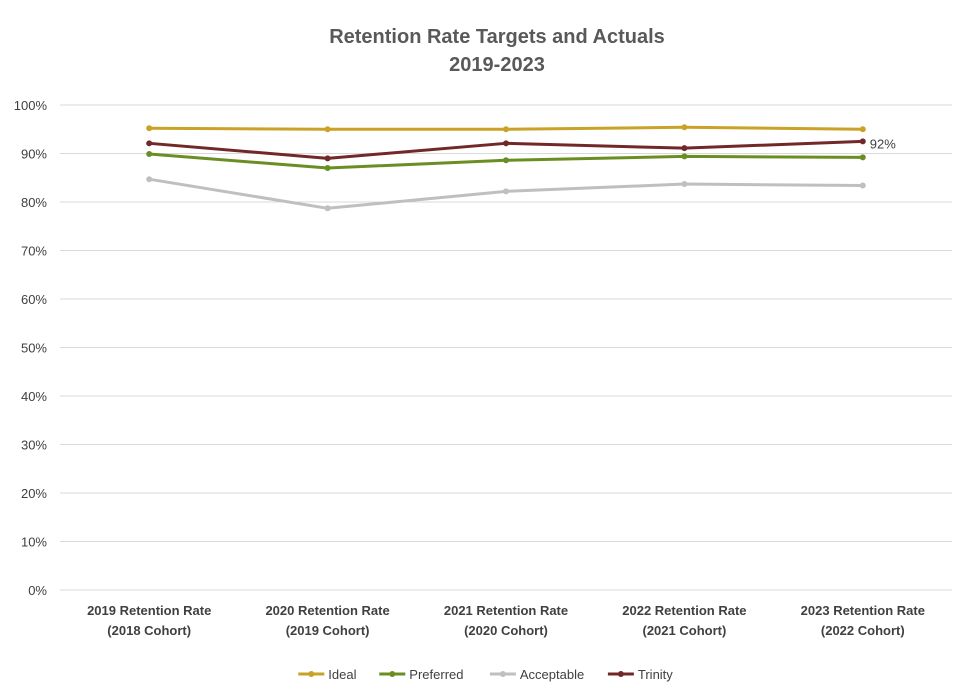  What do you see at coordinates (863, 620) in the screenshot?
I see `x-tick-label: 2023 Retention Rate (2022 Cohort)` at bounding box center [863, 620].